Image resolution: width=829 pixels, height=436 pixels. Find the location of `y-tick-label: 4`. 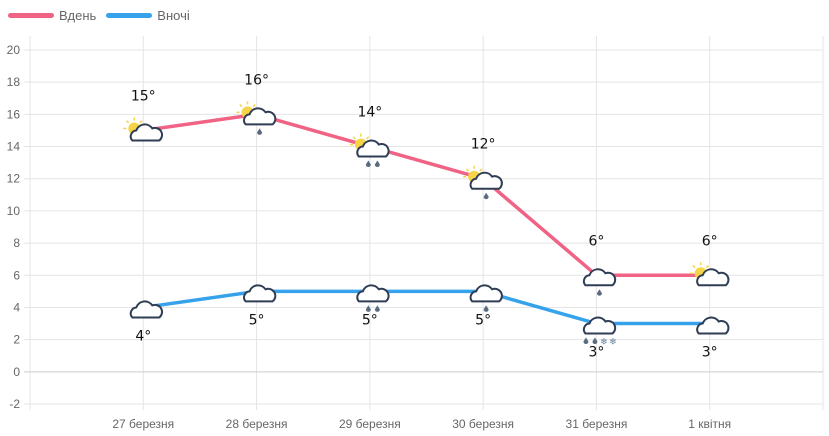

y-tick-label: 4 is located at coordinates (16, 307).